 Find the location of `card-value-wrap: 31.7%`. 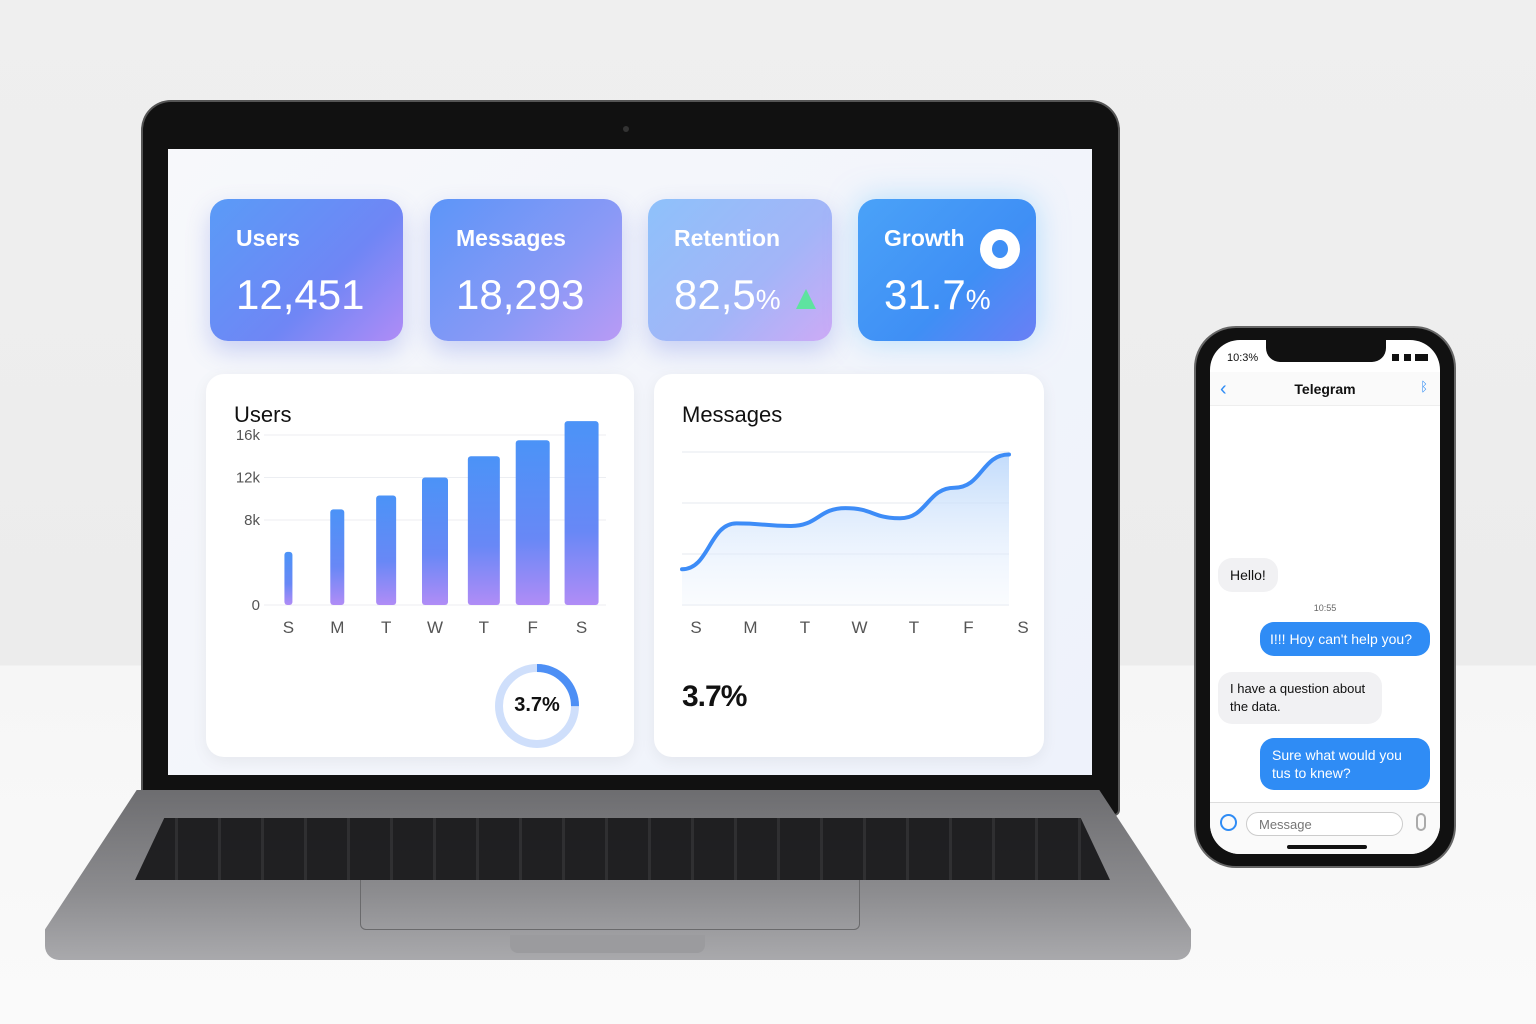

card-value-wrap: 31.7% is located at coordinates (937, 295).